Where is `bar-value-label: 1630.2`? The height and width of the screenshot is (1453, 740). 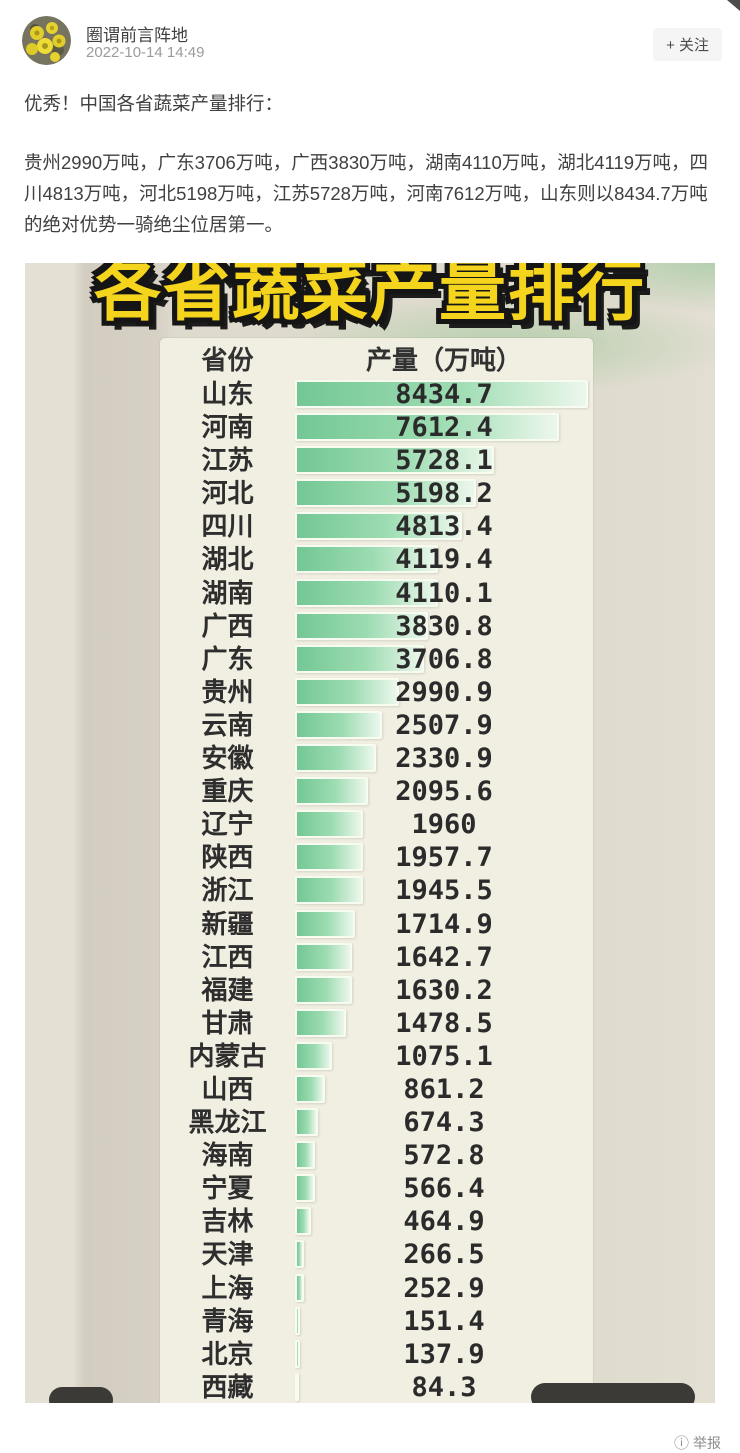
bar-value-label: 1630.2 is located at coordinates (444, 990).